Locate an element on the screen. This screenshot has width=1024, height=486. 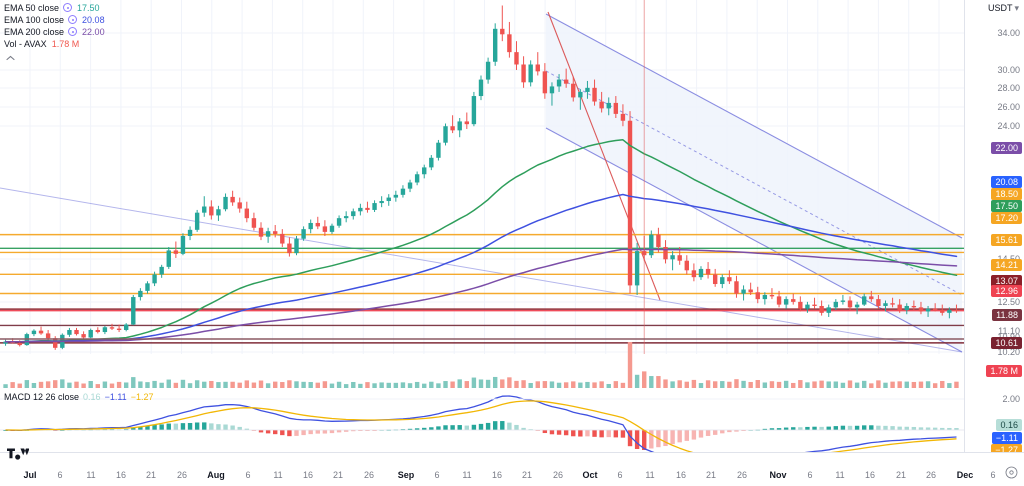
legend-item-volume: Vol - AVAX 1.78 M is located at coordinates (54, 43).